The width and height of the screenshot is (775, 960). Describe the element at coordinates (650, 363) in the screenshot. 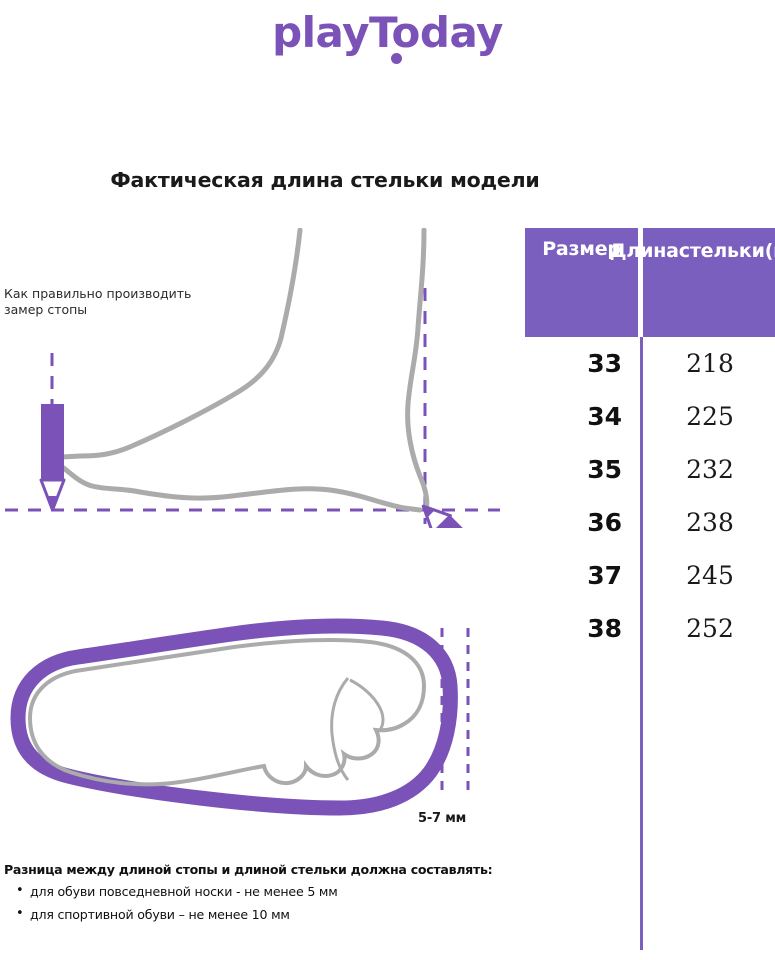

I see `table-row: 33 218` at that location.